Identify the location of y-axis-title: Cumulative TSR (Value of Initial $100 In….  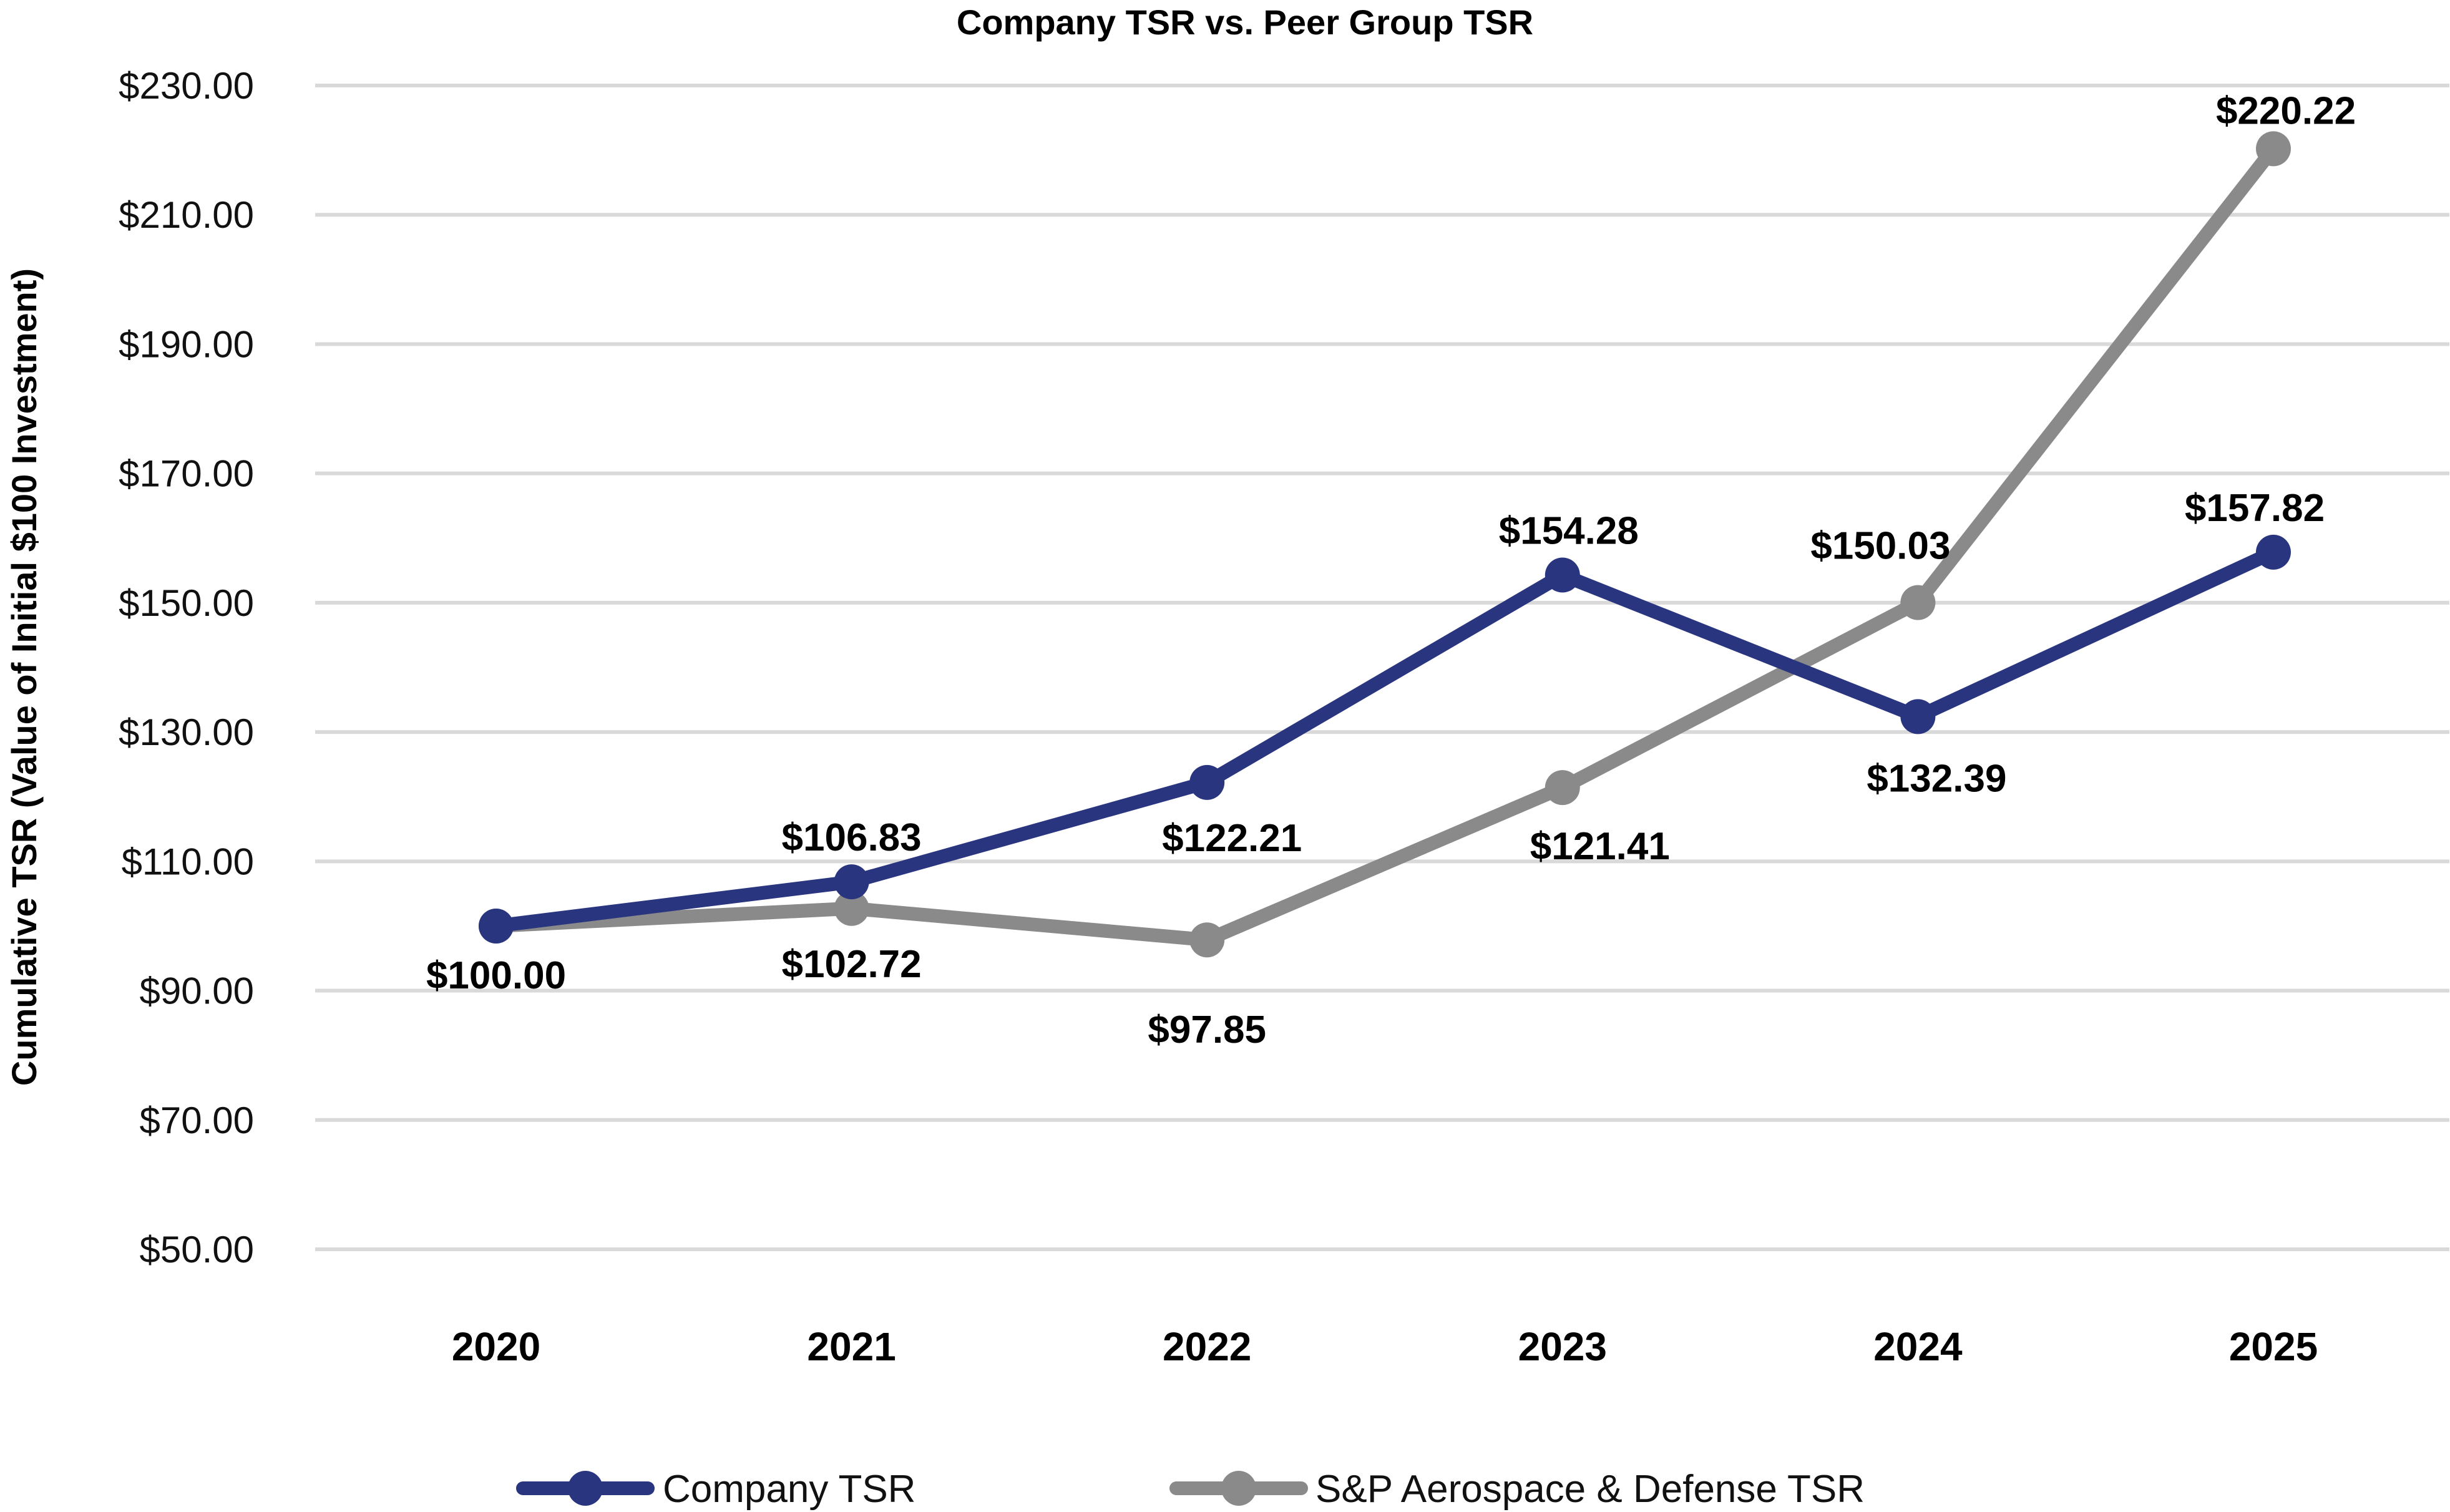
(24, 677).